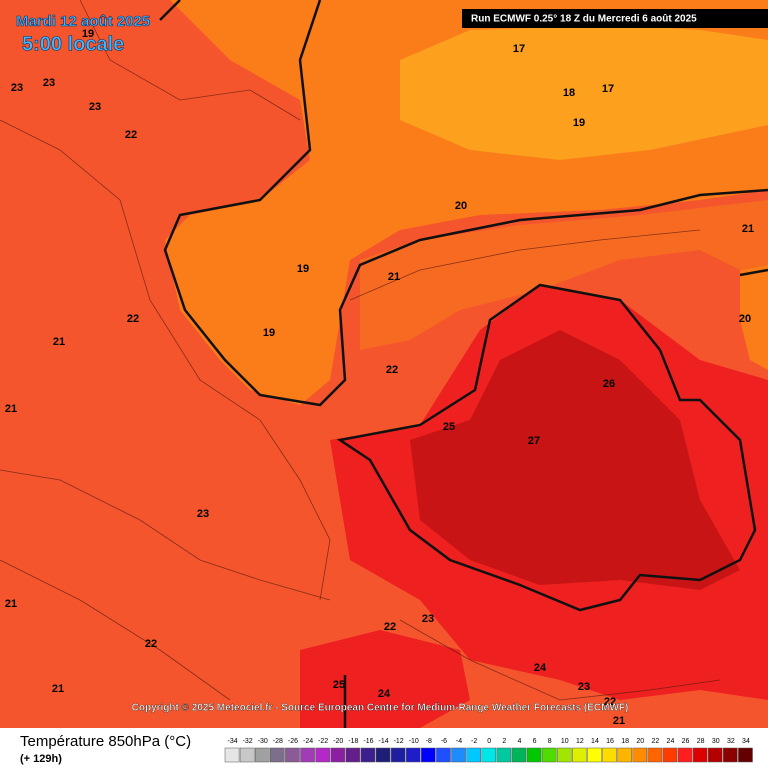 The image size is (768, 773). What do you see at coordinates (595, 741) in the screenshot?
I see `legend-label: 14` at bounding box center [595, 741].